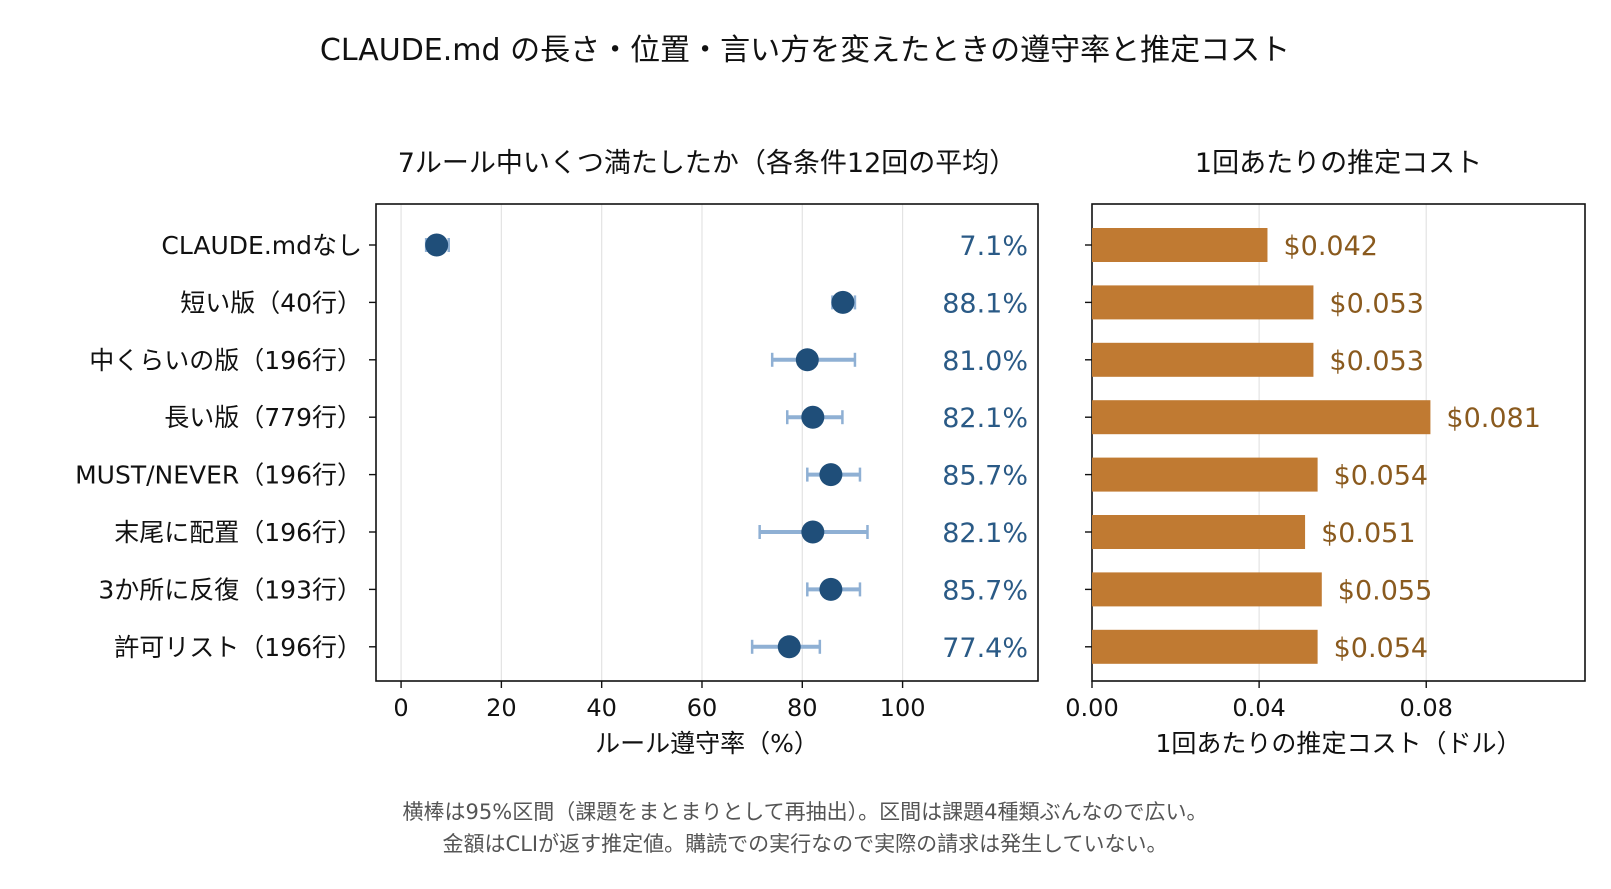 The height and width of the screenshot is (889, 1611). Describe the element at coordinates (225, 360) in the screenshot. I see `category-label: 中くらいの版（196行）` at that location.